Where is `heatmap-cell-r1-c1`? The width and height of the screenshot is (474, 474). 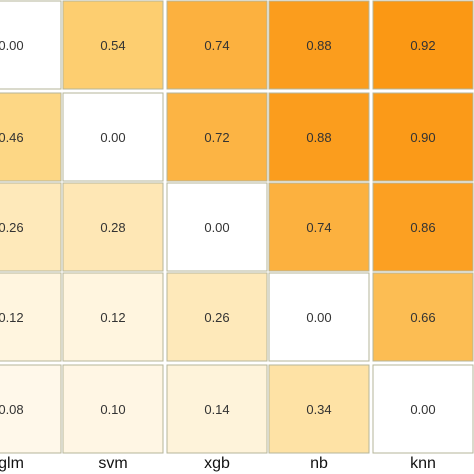 heatmap-cell-r1-c1 is located at coordinates (113, 137).